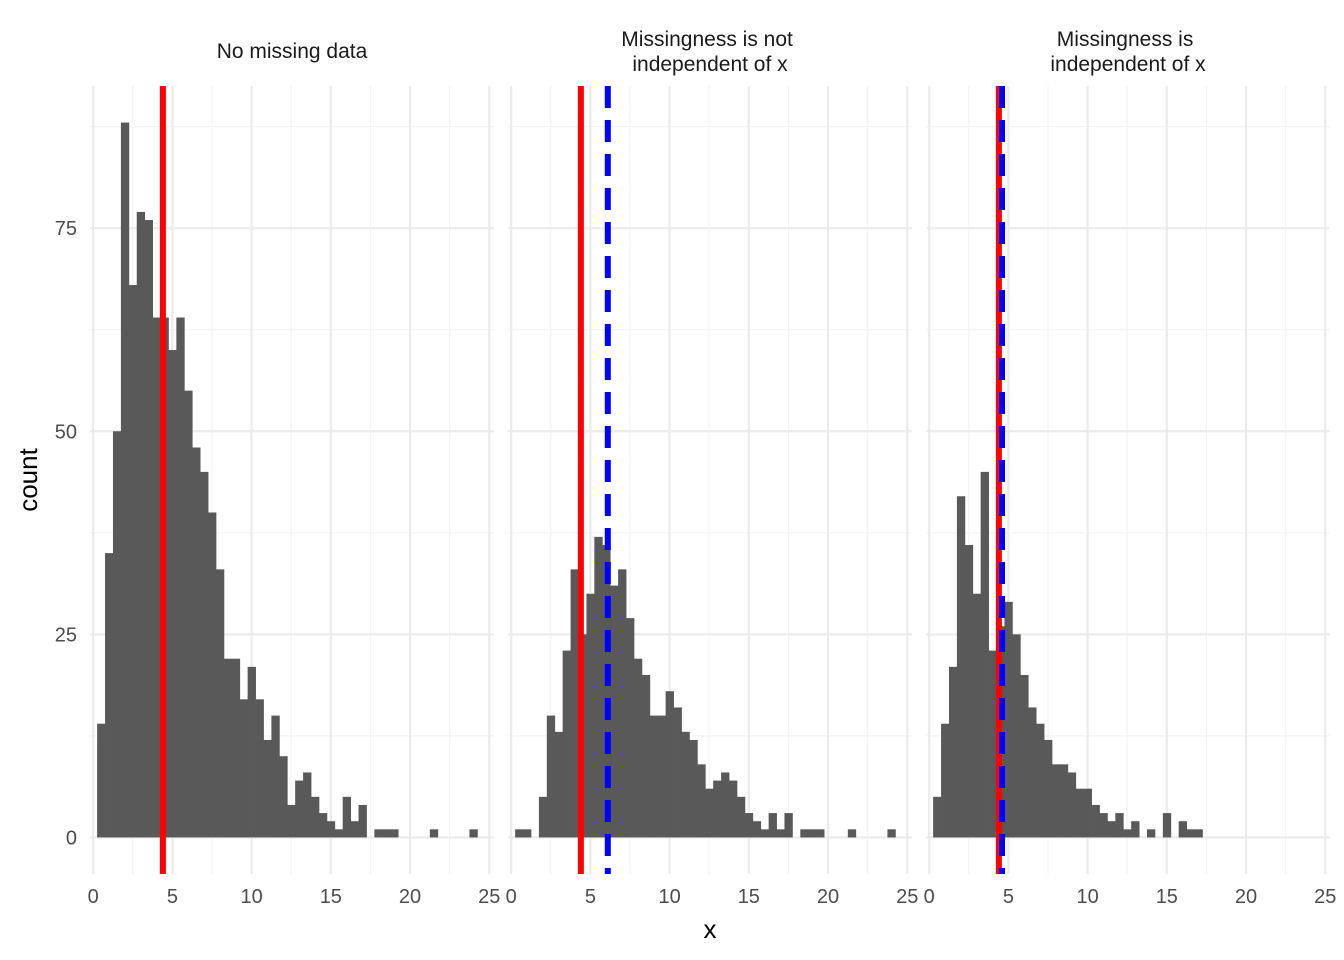 This screenshot has height=960, width=1344. Describe the element at coordinates (66, 432) in the screenshot. I see `y-tick-label: 50` at that location.